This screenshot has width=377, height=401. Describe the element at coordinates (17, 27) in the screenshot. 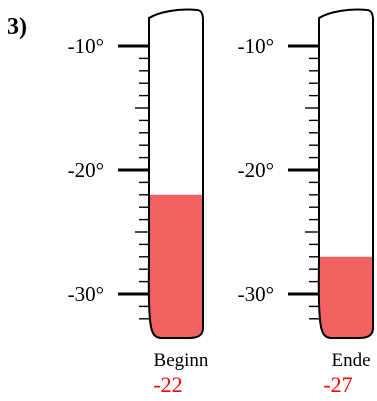

I see `problem-number: 3)` at that location.